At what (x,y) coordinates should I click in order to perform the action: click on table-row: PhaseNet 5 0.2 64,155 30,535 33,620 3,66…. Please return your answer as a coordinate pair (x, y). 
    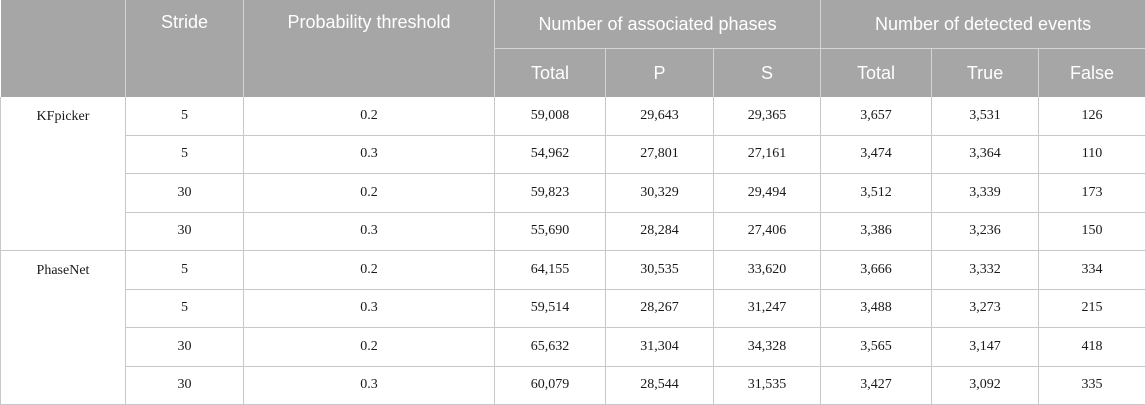
    Looking at the image, I should click on (573, 270).